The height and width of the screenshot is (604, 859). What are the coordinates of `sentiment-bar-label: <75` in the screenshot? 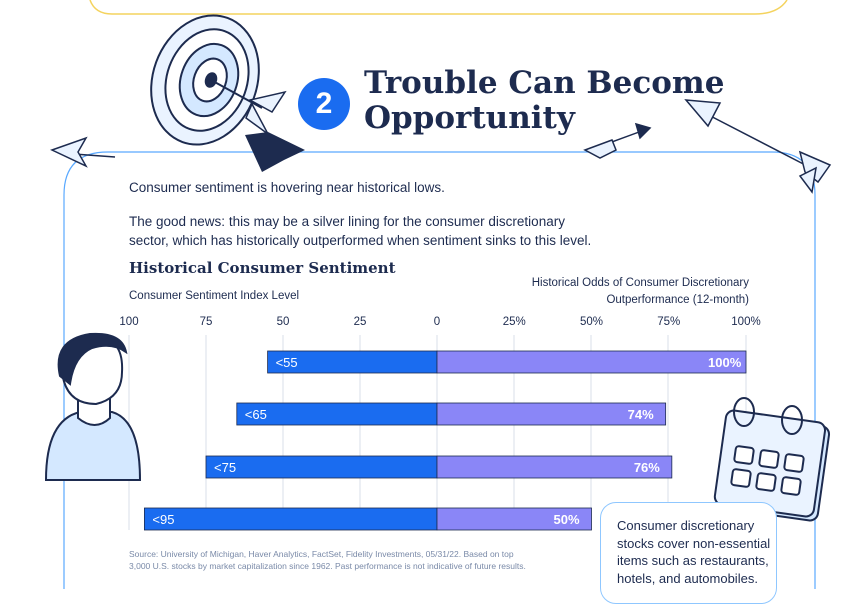 It's located at (225, 467).